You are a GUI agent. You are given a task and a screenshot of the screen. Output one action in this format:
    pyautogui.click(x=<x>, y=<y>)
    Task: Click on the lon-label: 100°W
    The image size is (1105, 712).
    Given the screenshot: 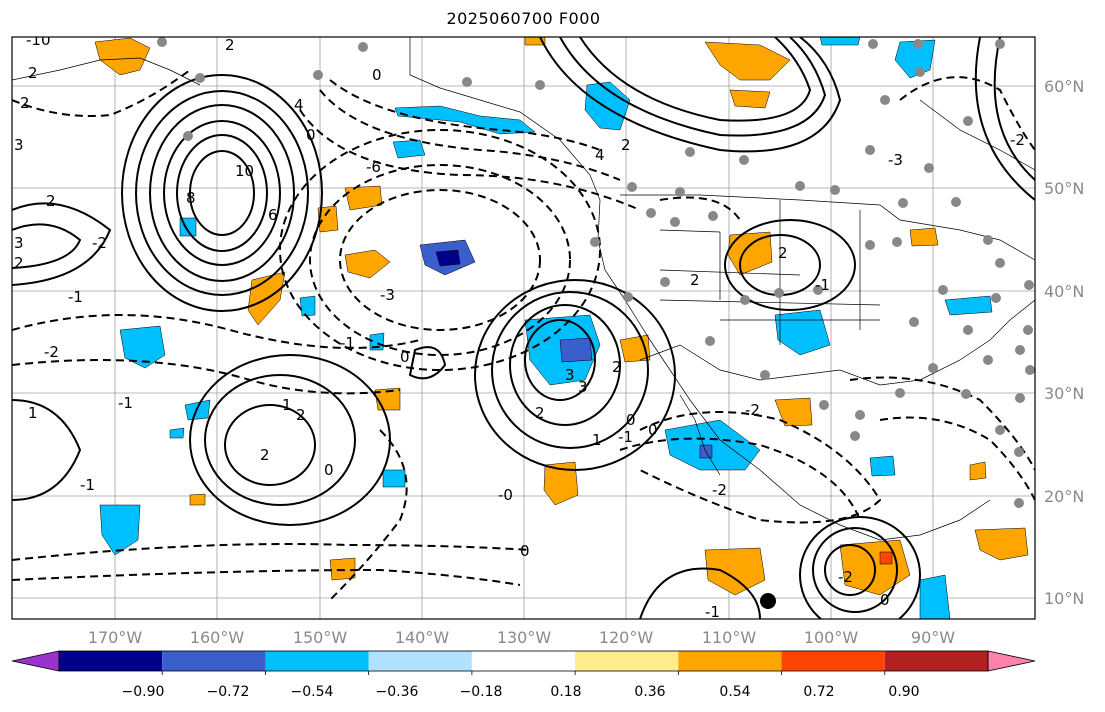 What is the action you would take?
    pyautogui.click(x=831, y=637)
    